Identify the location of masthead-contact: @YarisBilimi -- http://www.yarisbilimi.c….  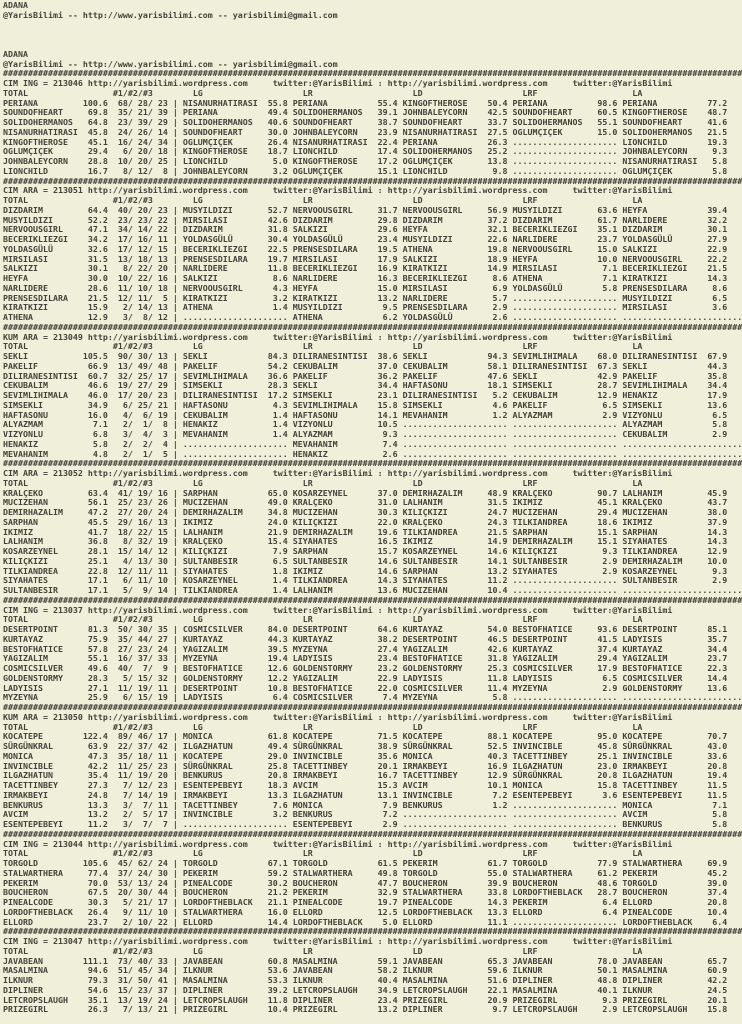
(170, 14).